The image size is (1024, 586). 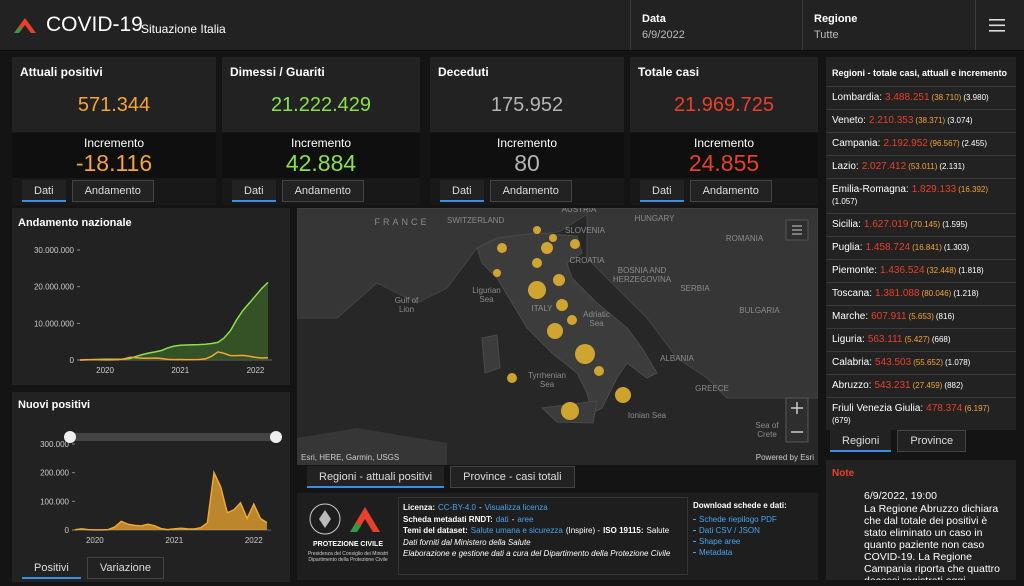 I want to click on region-total: 563.111, so click(x=885, y=339).